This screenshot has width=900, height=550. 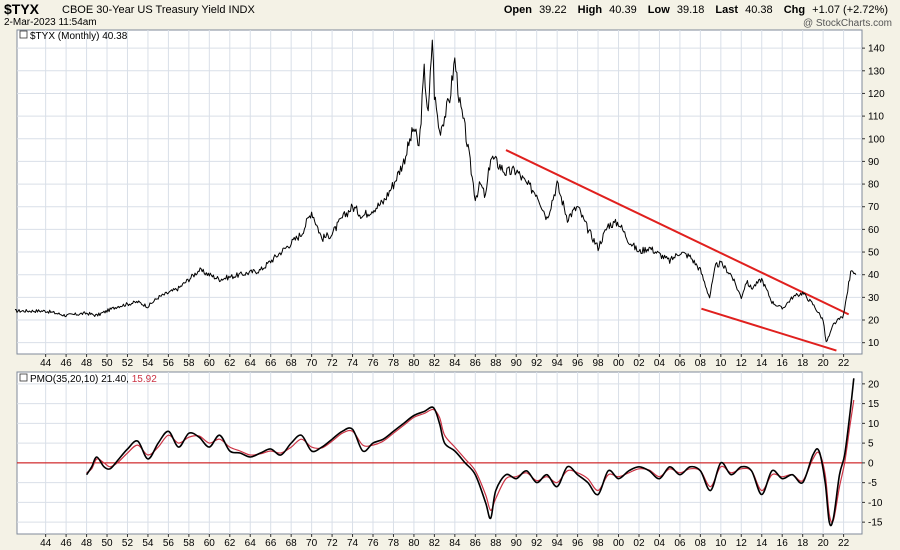 I want to click on x-tick-label: 52, so click(x=128, y=543).